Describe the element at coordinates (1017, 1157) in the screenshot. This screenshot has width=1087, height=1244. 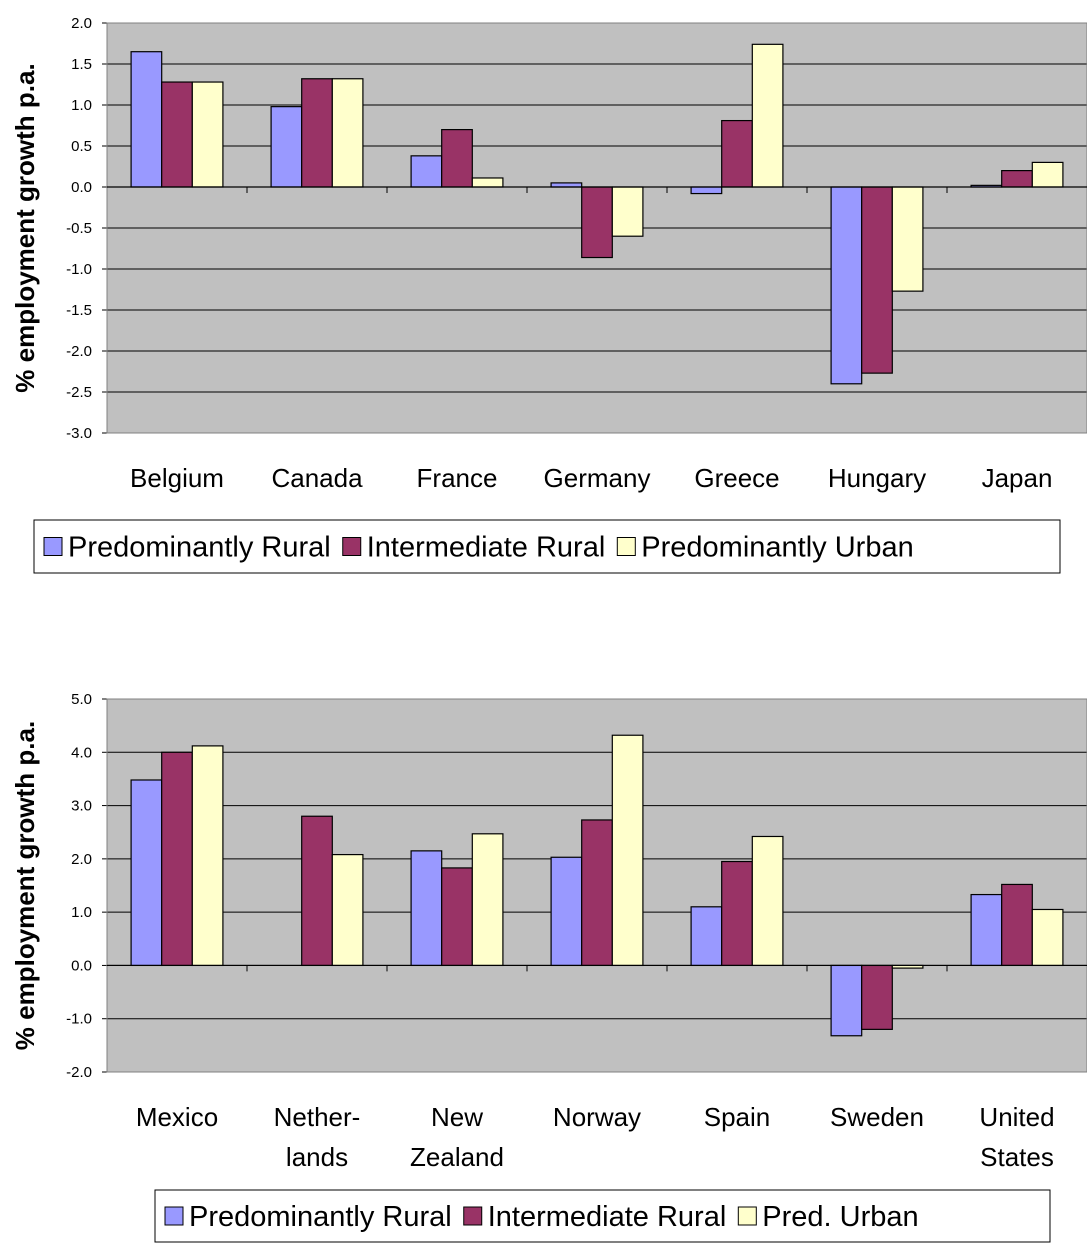
I see `x-tick-label: States` at that location.